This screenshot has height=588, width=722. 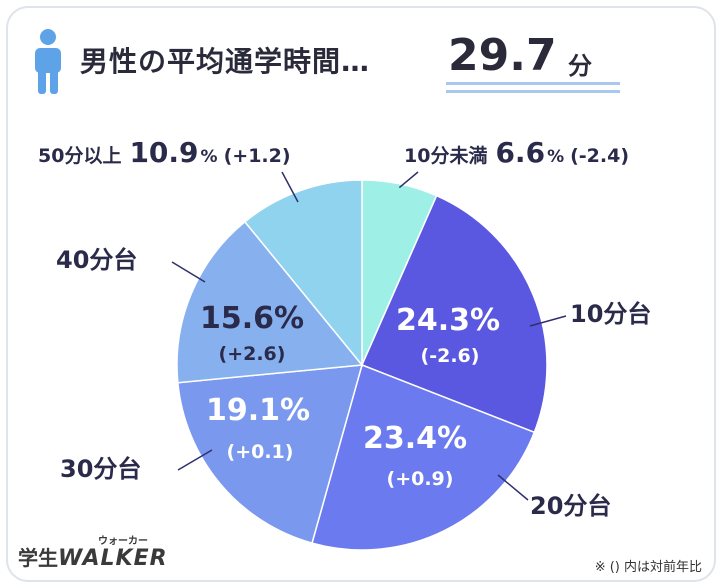 I want to click on logo-kana: ウォーカー, so click(x=123, y=541).